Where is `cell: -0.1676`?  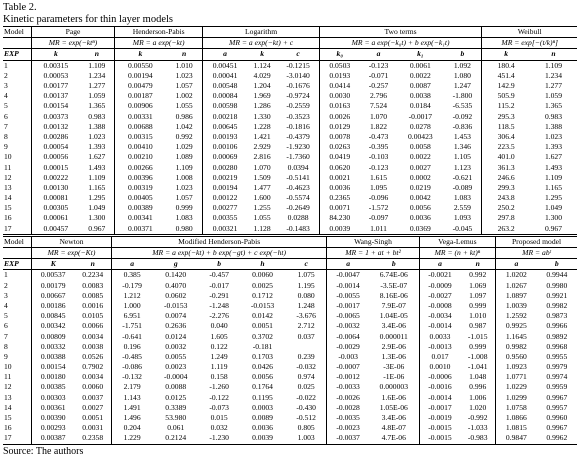
cell: -0.1676 is located at coordinates (298, 86).